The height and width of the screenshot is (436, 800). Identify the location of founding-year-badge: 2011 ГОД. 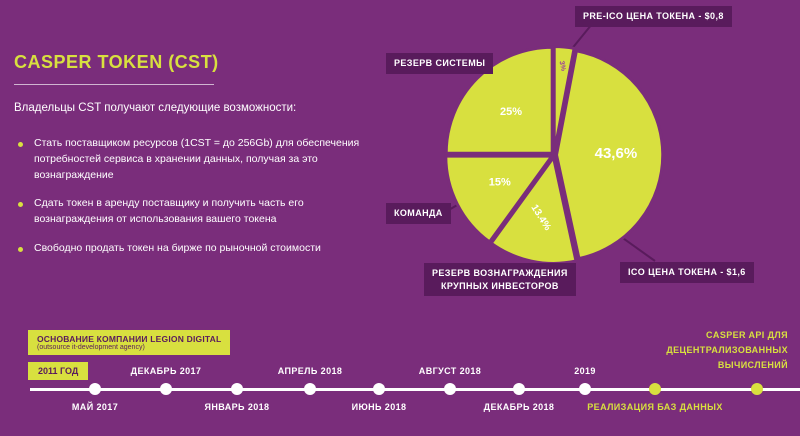
(58, 371).